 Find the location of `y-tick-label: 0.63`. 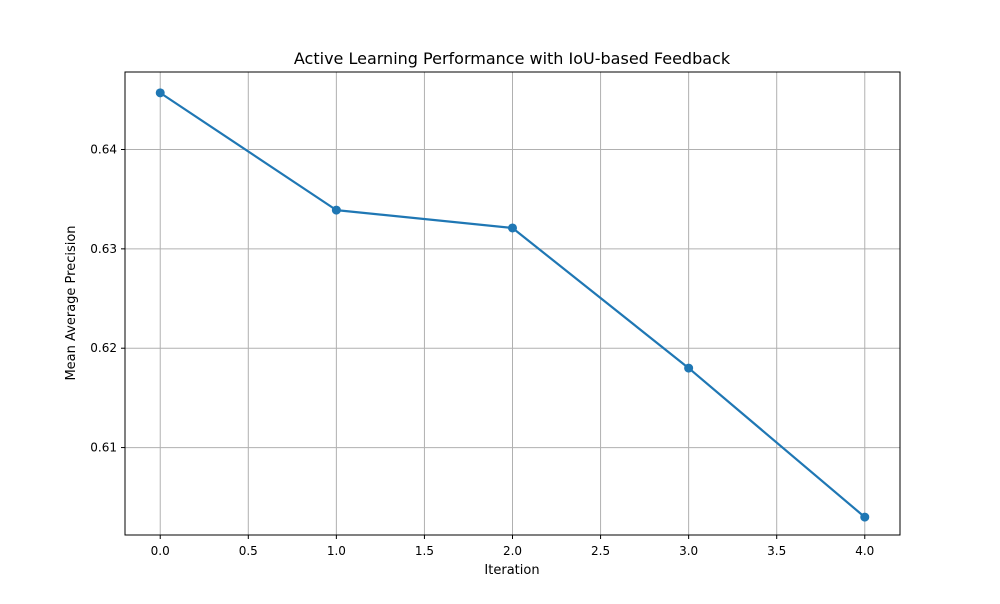

y-tick-label: 0.63 is located at coordinates (103, 249).